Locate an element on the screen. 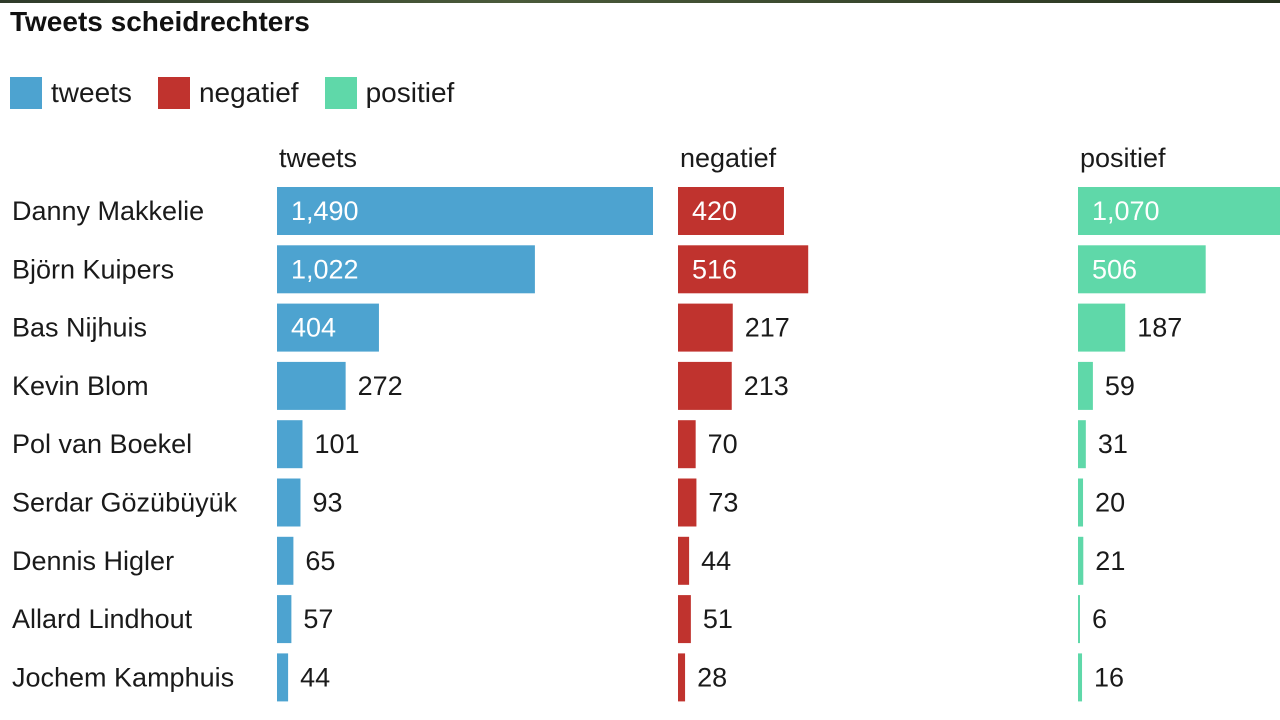 The height and width of the screenshot is (720, 1280). bar-positief-pol-van-boekel is located at coordinates (1082, 444).